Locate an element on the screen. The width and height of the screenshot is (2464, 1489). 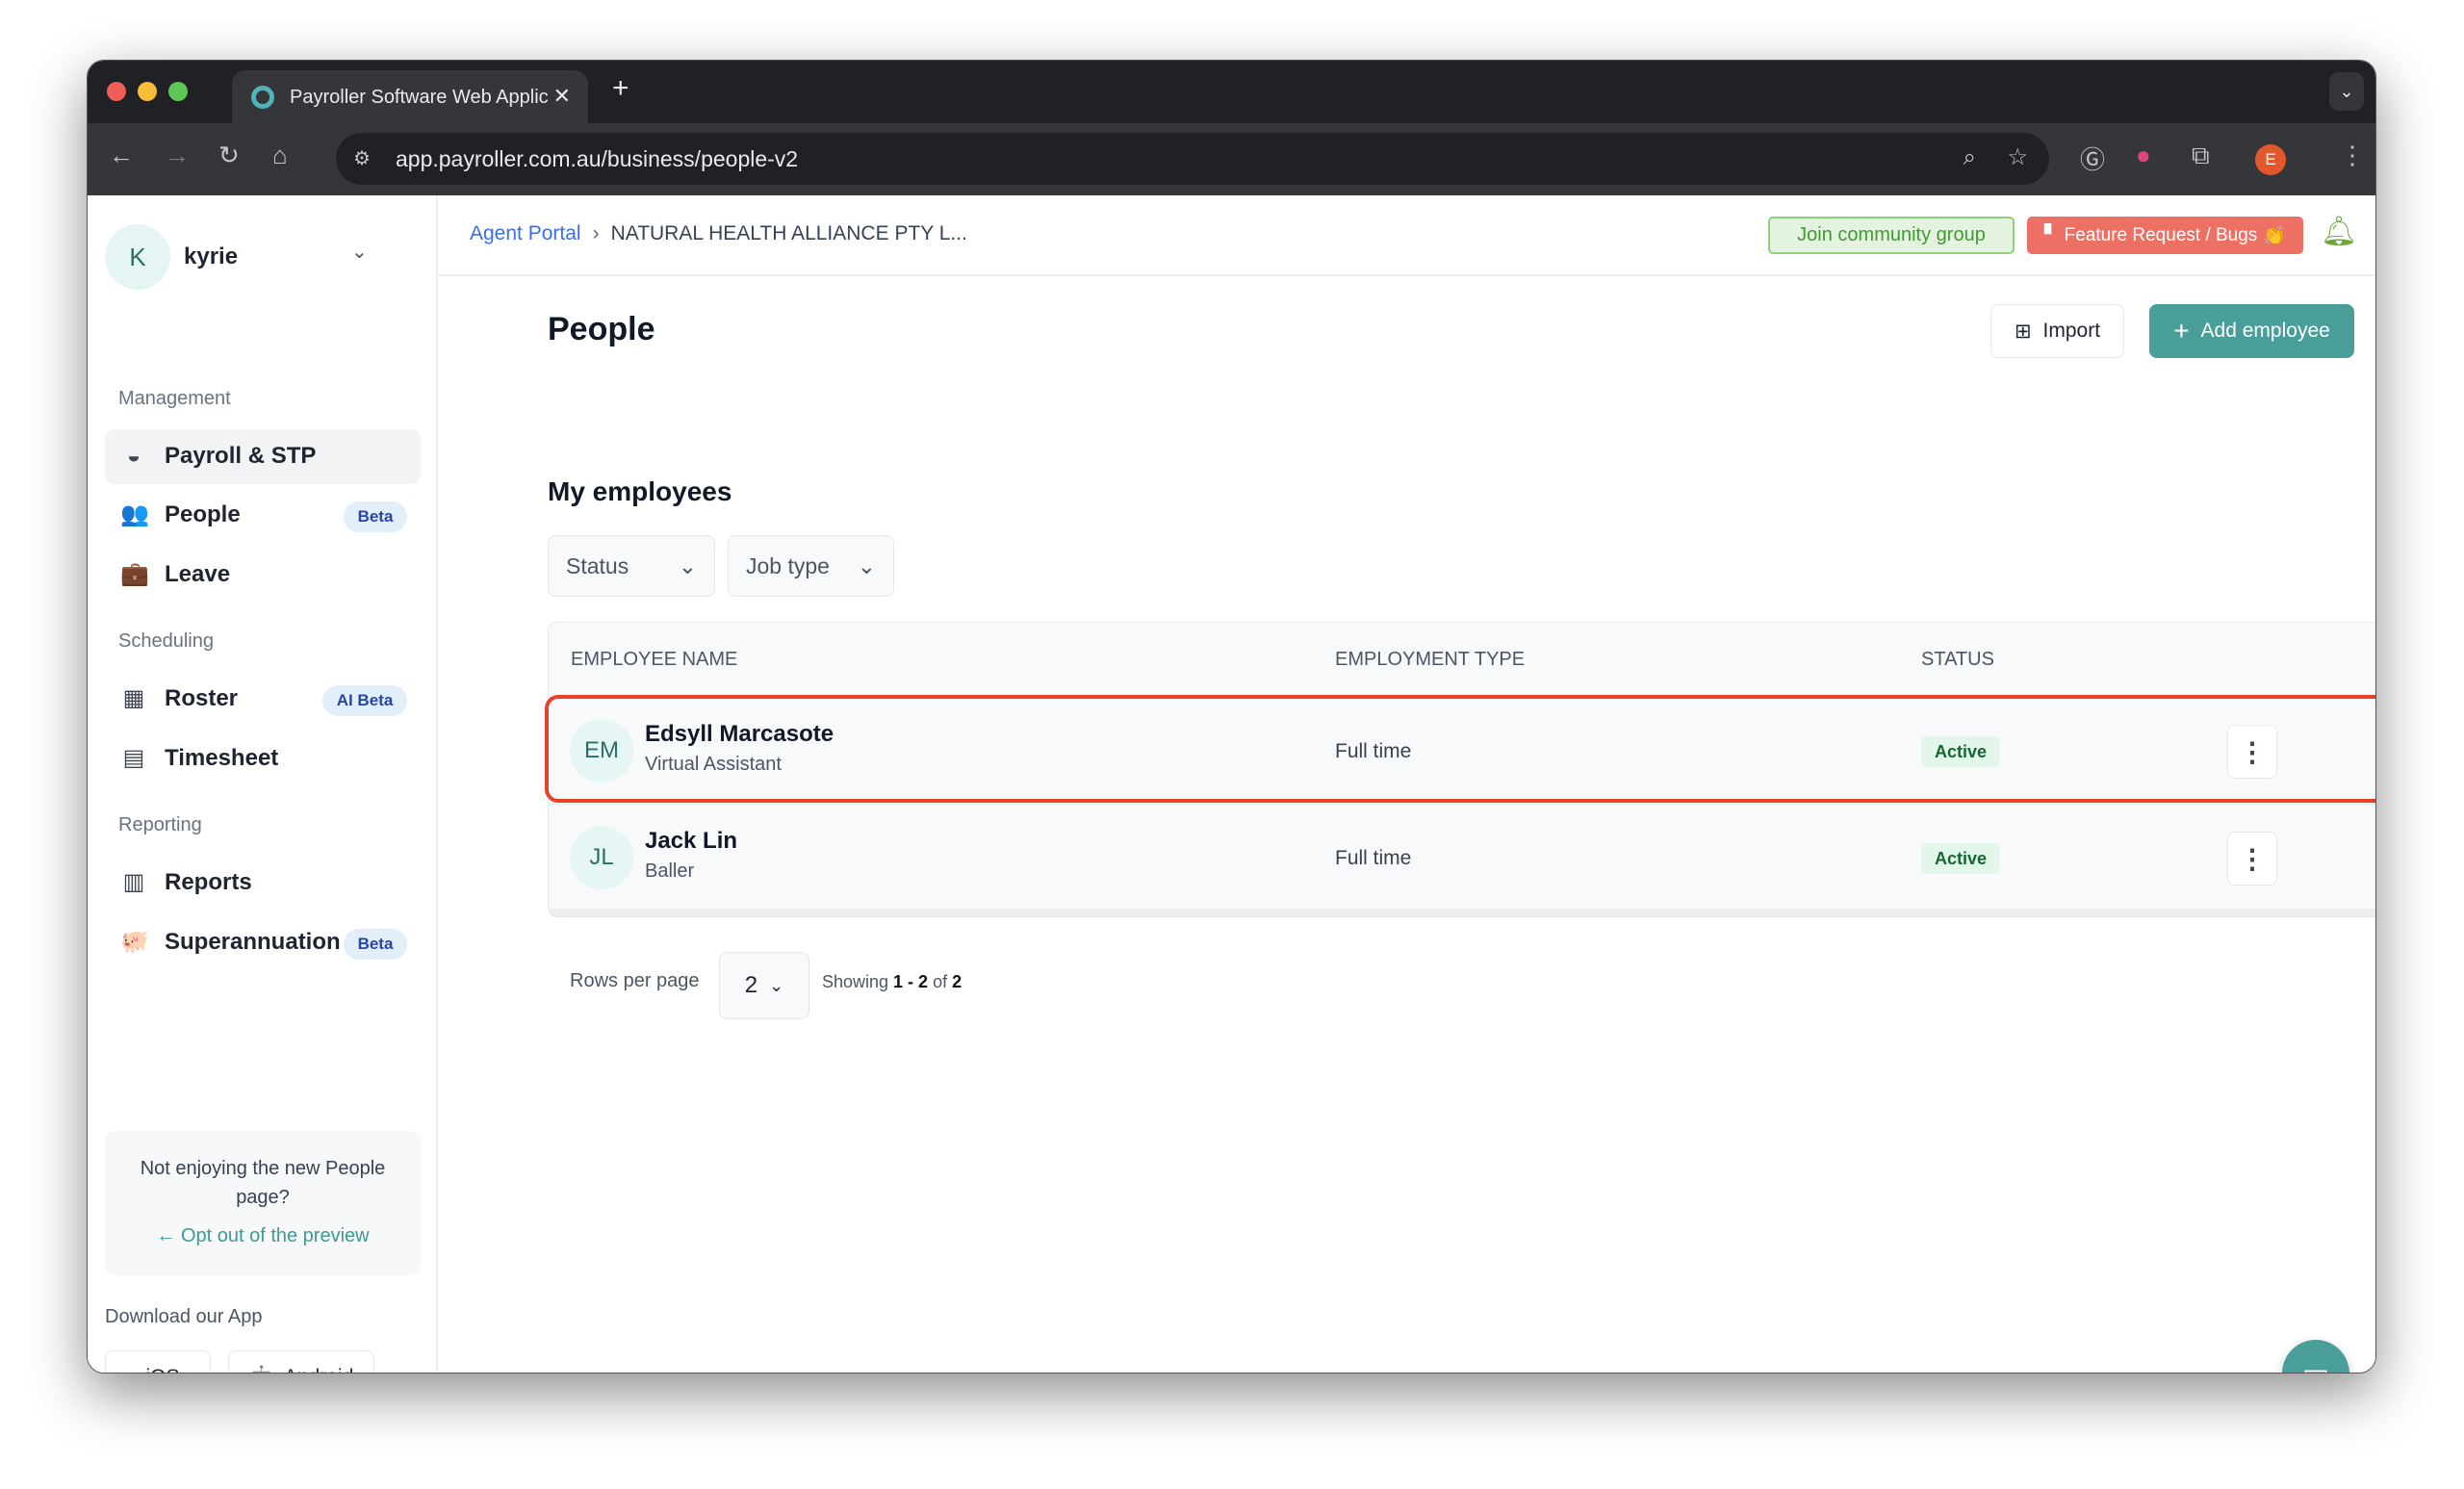
sidebar-item-label: Reports is located at coordinates (208, 882).